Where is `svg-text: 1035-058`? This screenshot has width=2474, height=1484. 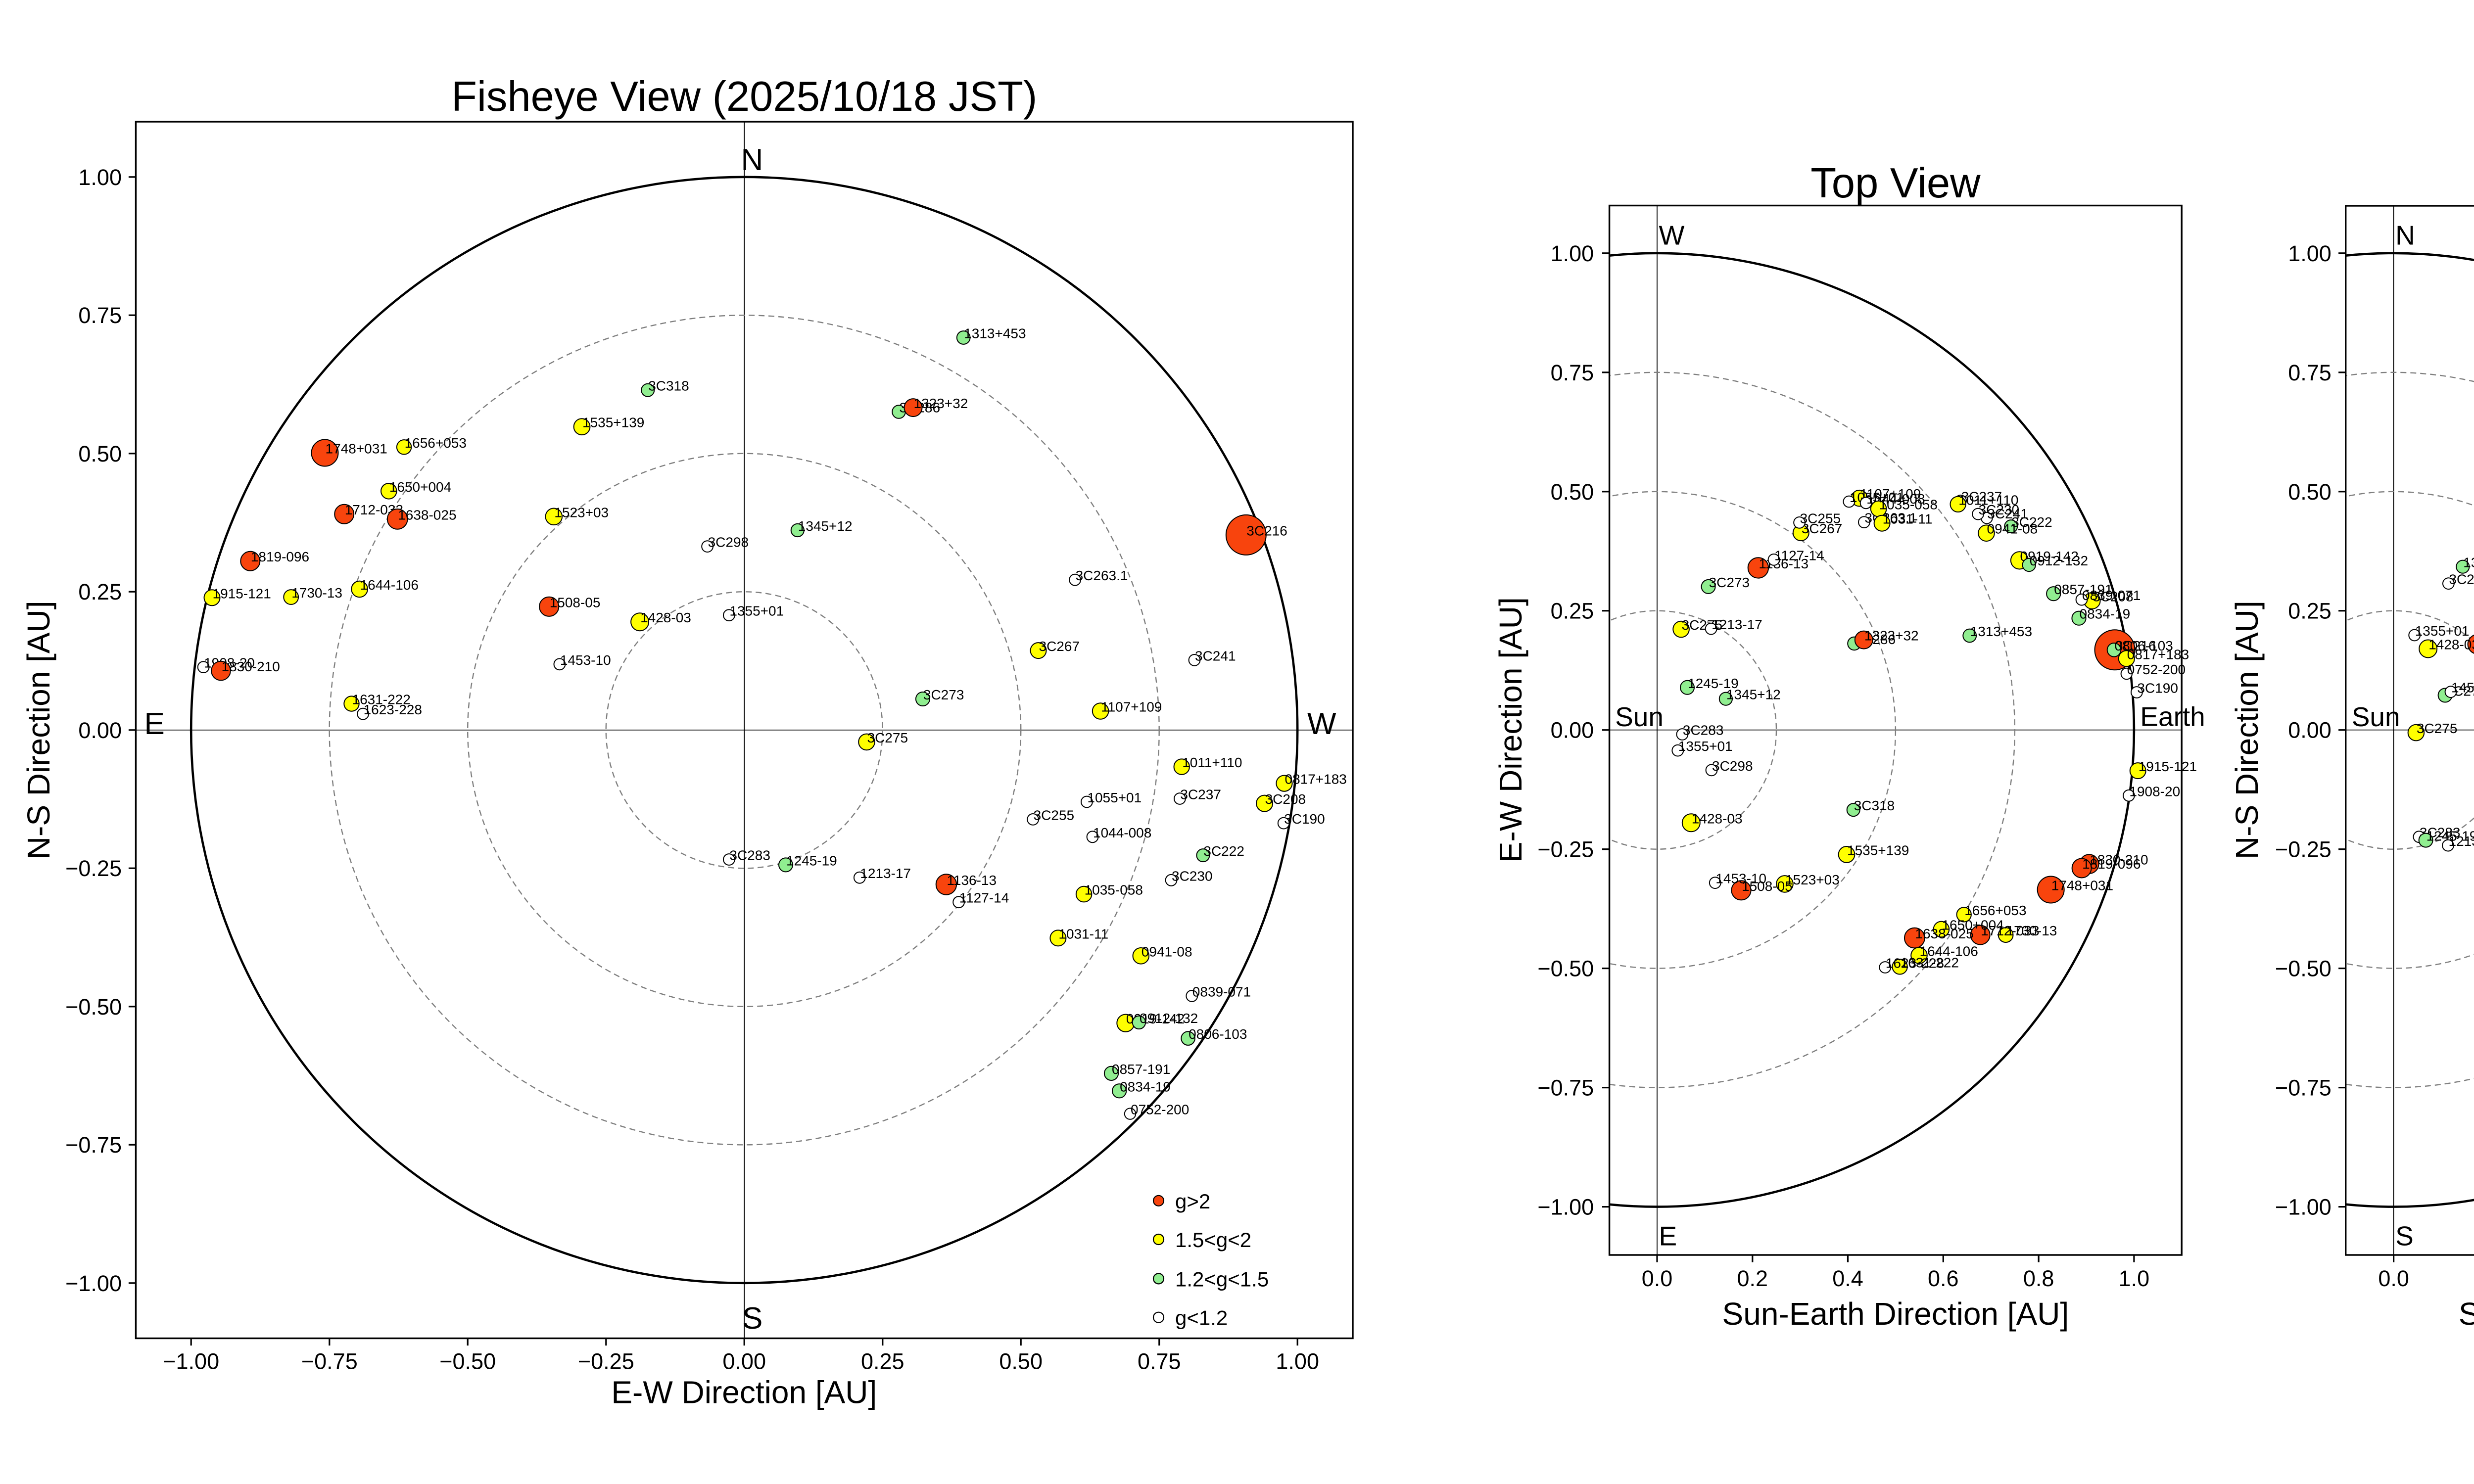
svg-text: 1035-058 is located at coordinates (1114, 890).